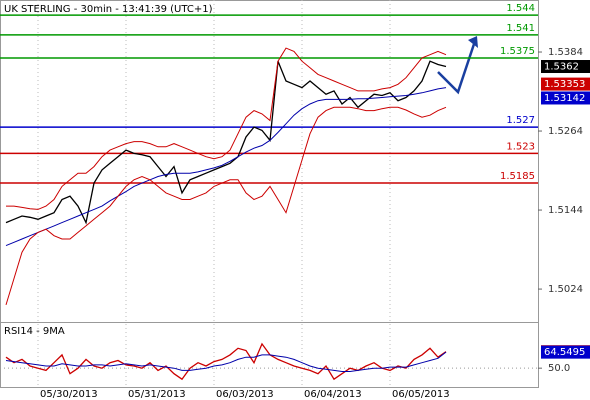 The height and width of the screenshot is (400, 590). Describe the element at coordinates (565, 131) in the screenshot. I see `y-tick-label: 1.5264` at that location.